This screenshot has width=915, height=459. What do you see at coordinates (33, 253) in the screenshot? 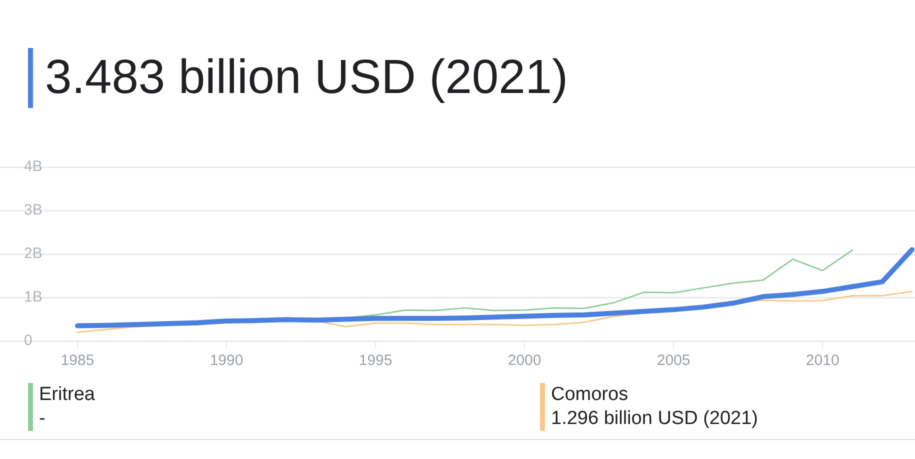
I see `y-tick-label: 2B` at bounding box center [33, 253].